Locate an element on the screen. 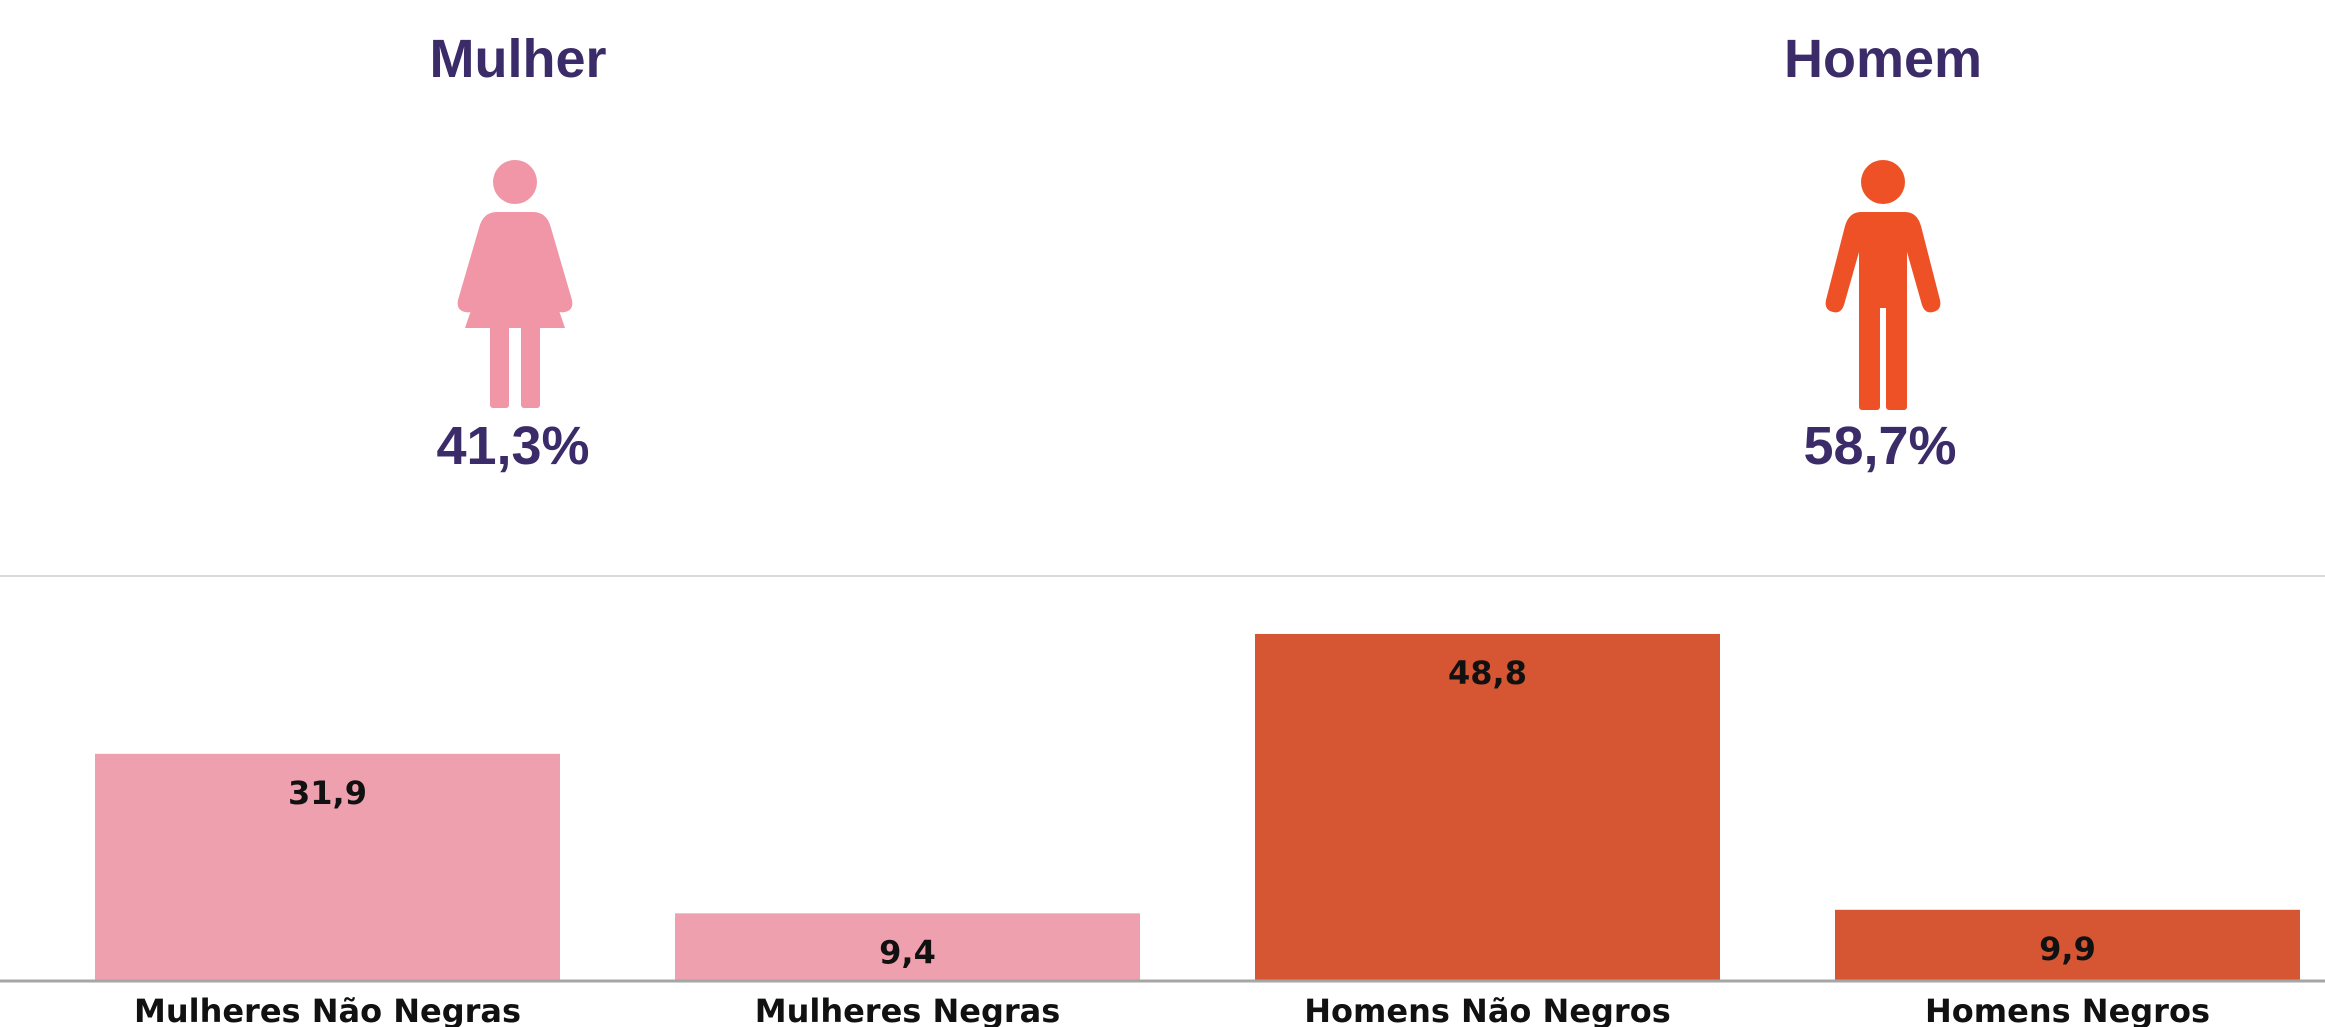 The width and height of the screenshot is (2325, 1027). gender-percent-man: 58,7% is located at coordinates (1880, 446).